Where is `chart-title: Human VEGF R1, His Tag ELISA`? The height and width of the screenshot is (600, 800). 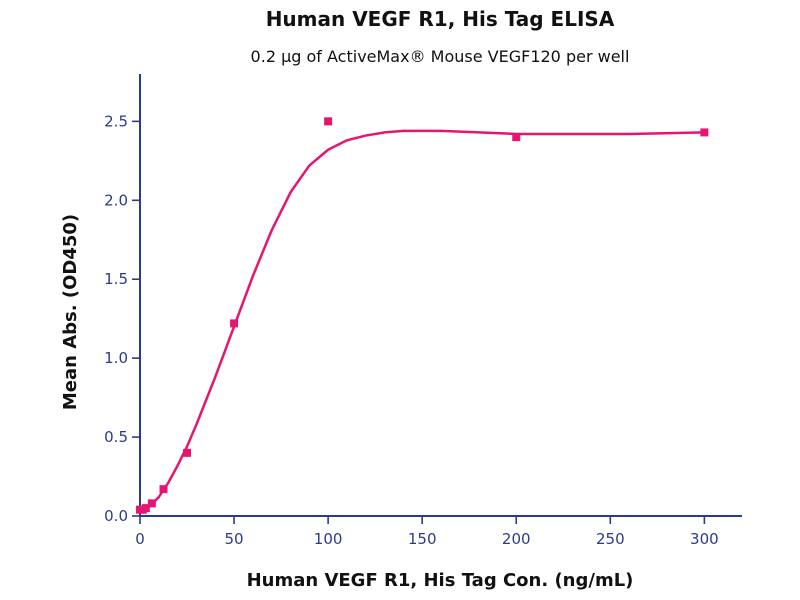 chart-title: Human VEGF R1, His Tag ELISA is located at coordinates (440, 19).